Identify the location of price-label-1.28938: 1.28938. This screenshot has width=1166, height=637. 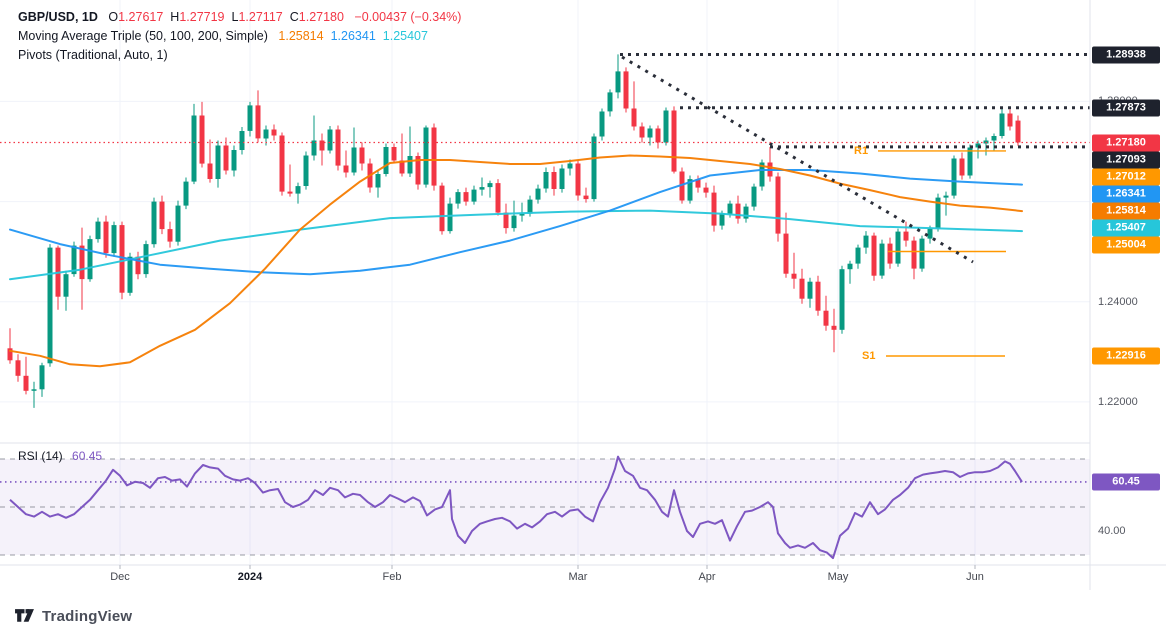
(1126, 54).